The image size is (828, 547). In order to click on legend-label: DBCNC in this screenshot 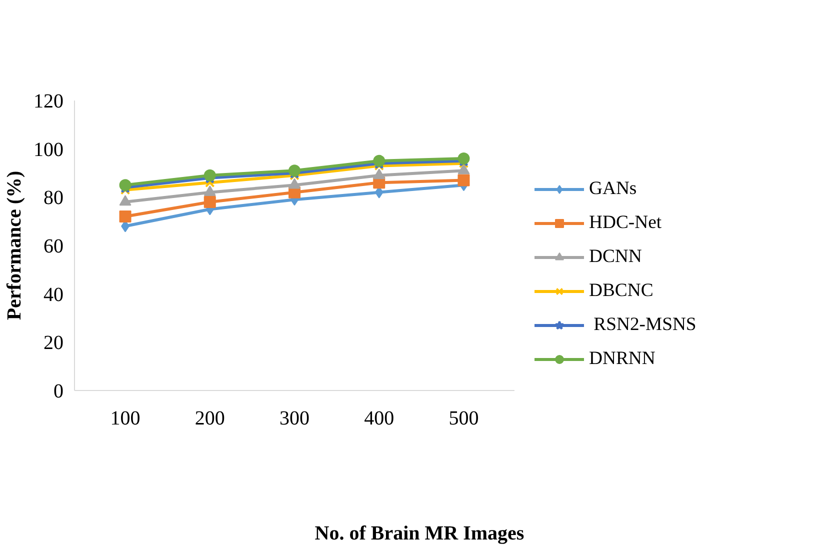, I will do `click(621, 291)`.